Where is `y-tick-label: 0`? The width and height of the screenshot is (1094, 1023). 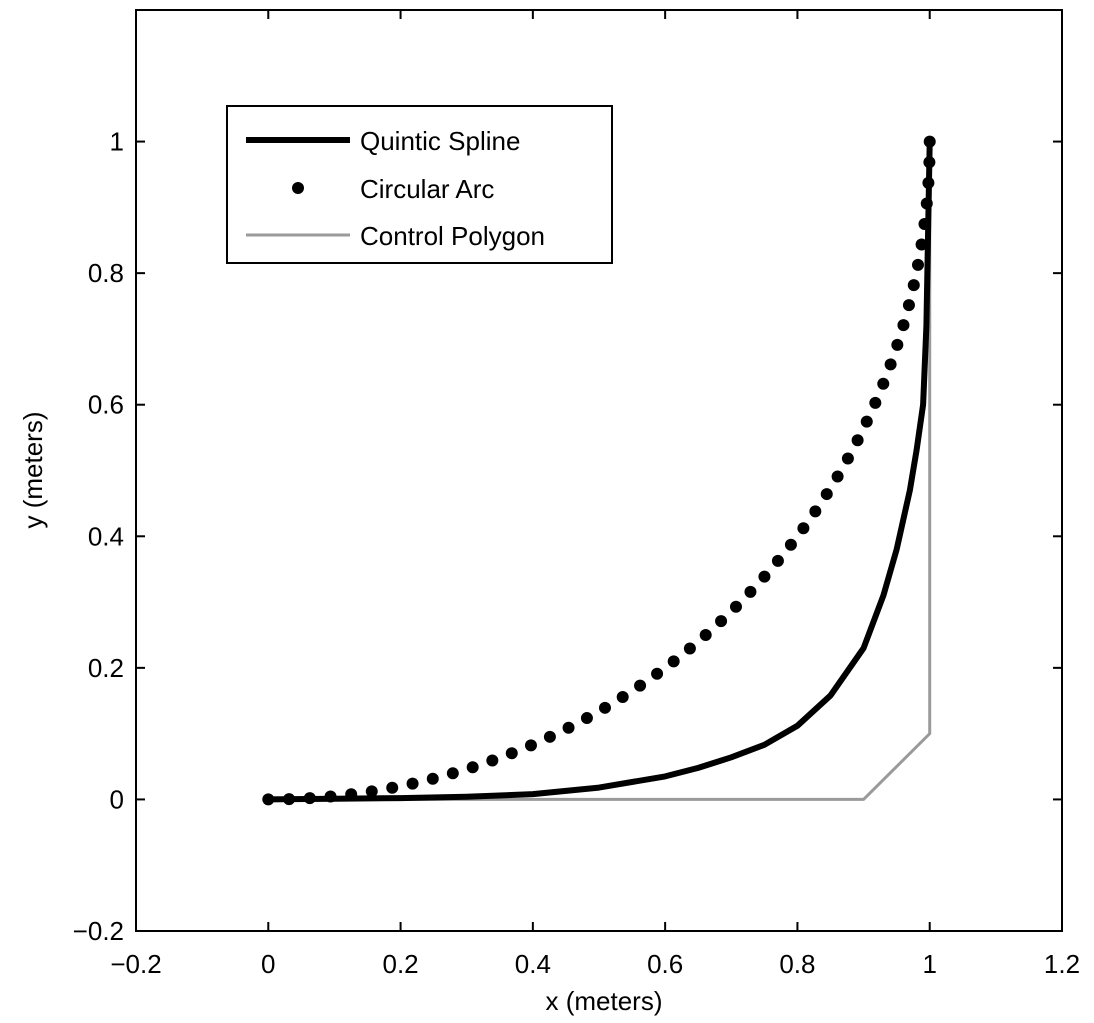 y-tick-label: 0 is located at coordinates (117, 799).